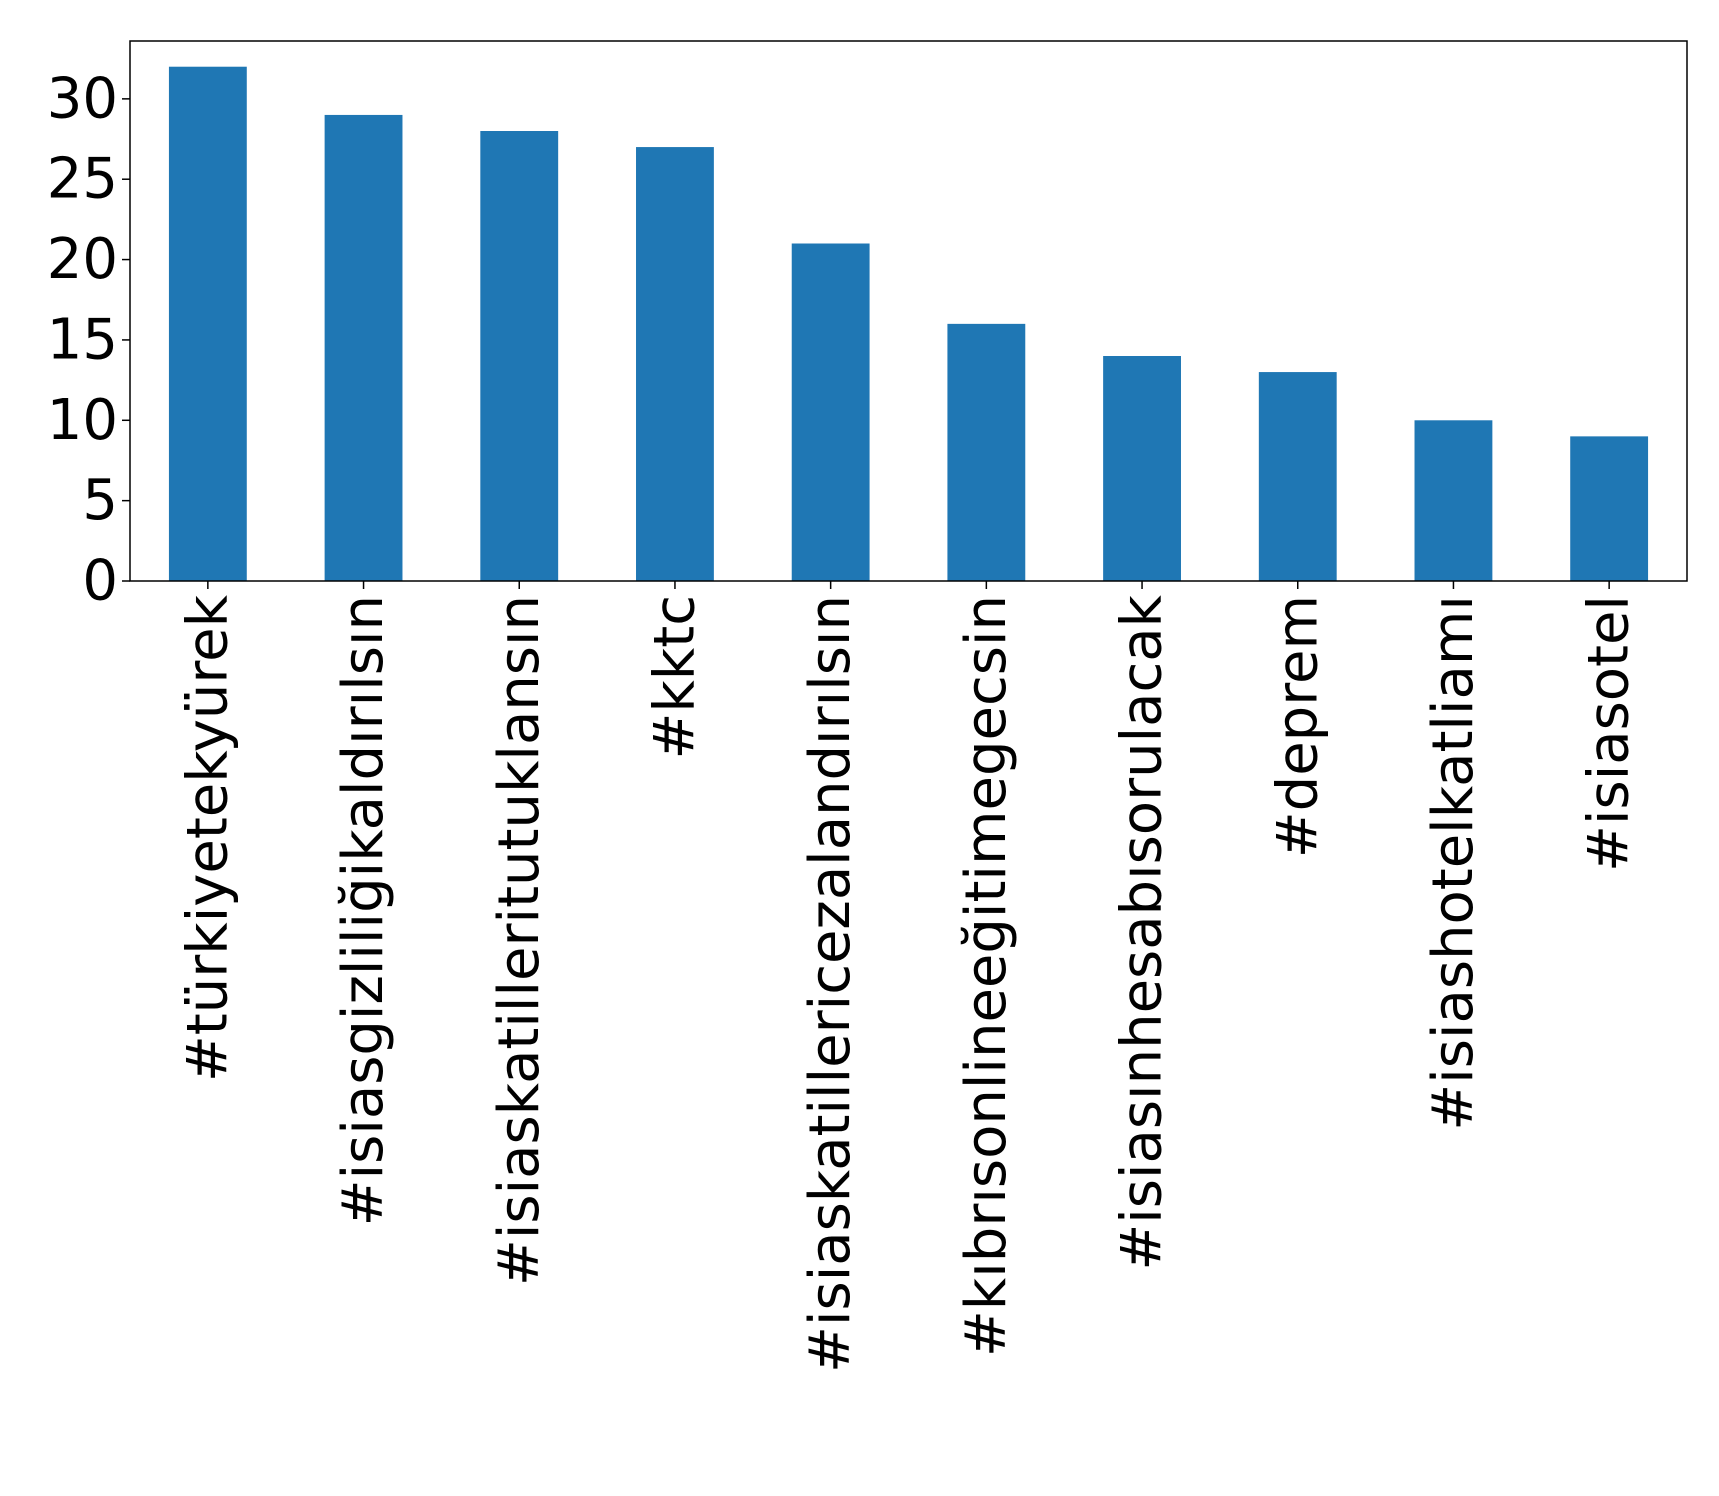 This screenshot has width=1719, height=1496. Describe the element at coordinates (82, 339) in the screenshot. I see `y-tick-label: 15` at that location.